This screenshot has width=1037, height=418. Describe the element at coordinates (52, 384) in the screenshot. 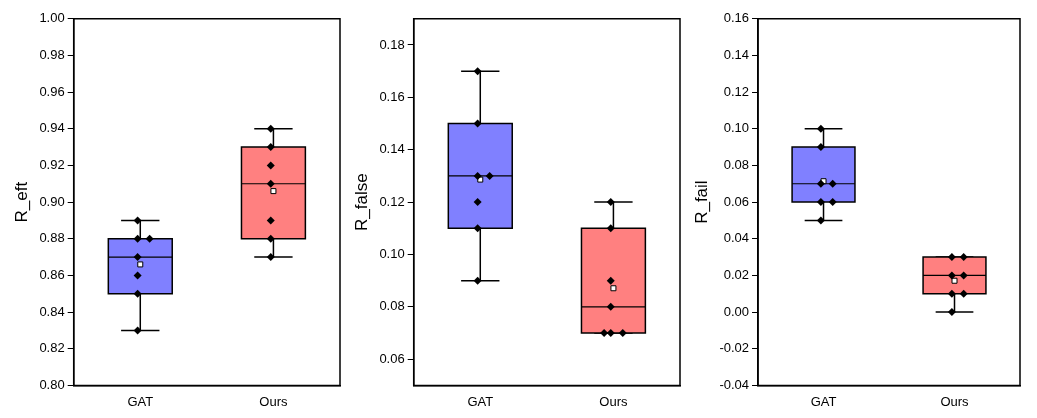

I see `y-tick-label: 0.80` at that location.